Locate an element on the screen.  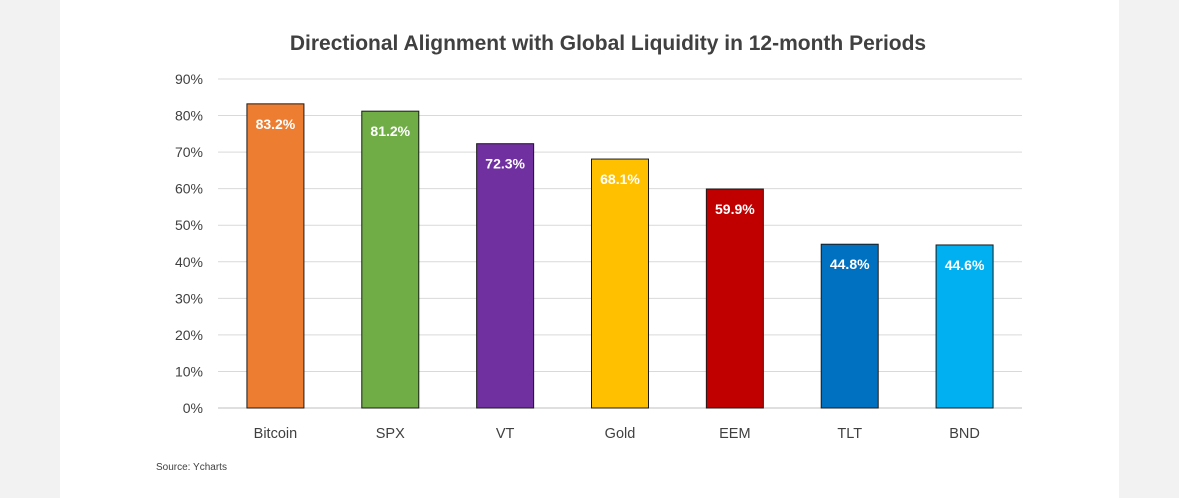
category-label-vt: VT is located at coordinates (505, 434).